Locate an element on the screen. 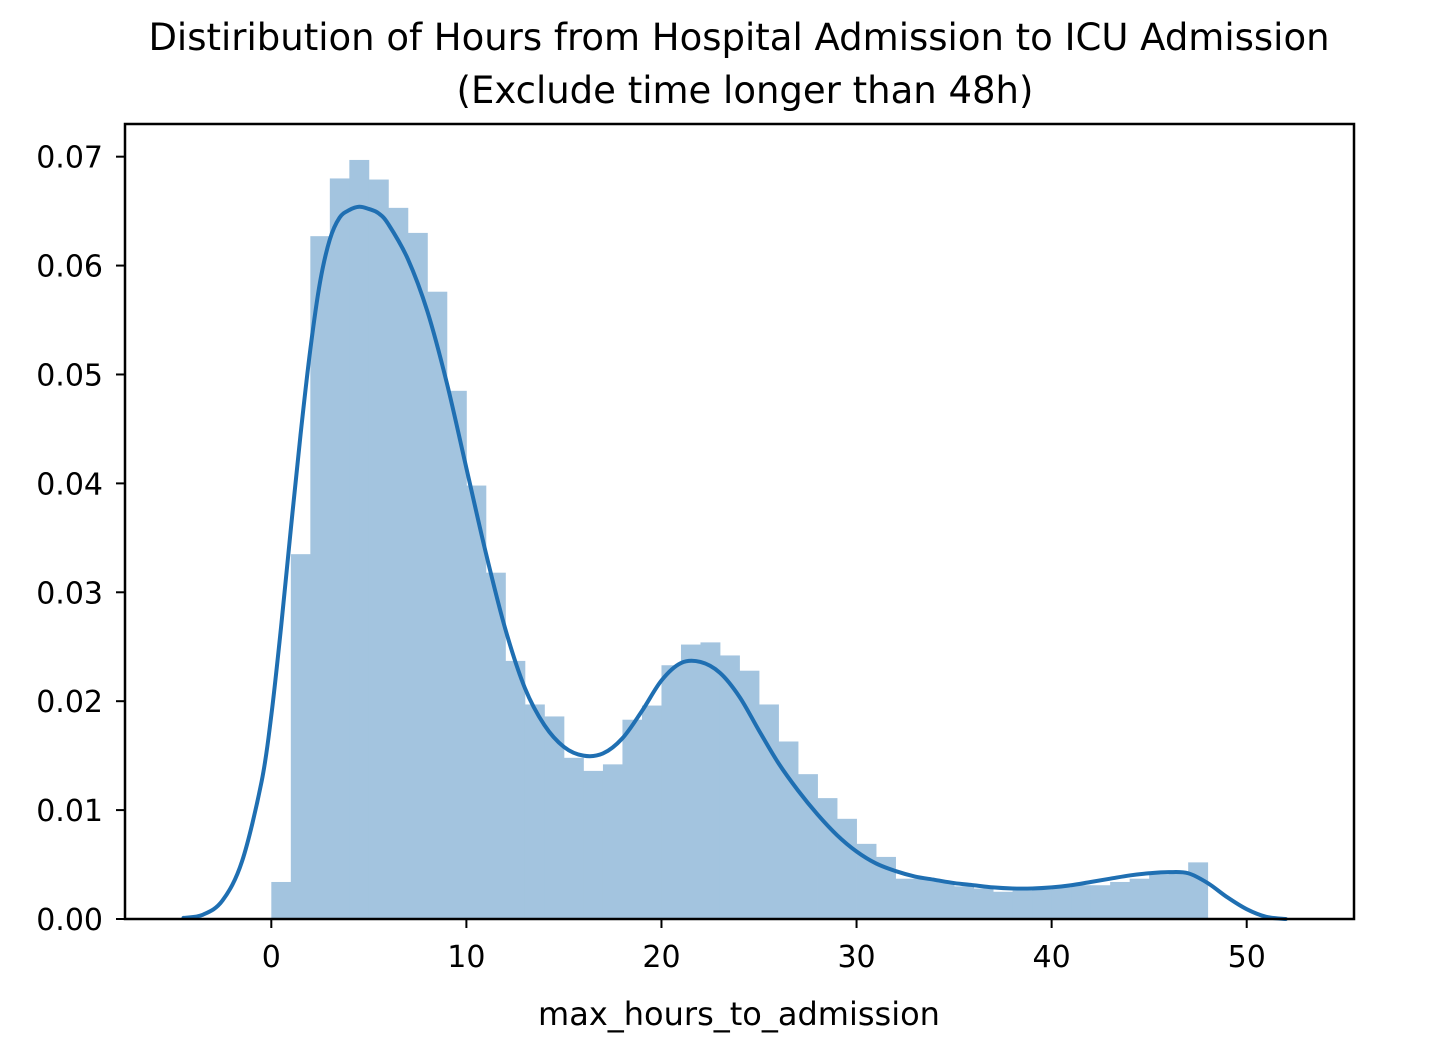 Image resolution: width=1450 pixels, height=1044 pixels. y-tick-label: 0.01 is located at coordinates (69, 811).